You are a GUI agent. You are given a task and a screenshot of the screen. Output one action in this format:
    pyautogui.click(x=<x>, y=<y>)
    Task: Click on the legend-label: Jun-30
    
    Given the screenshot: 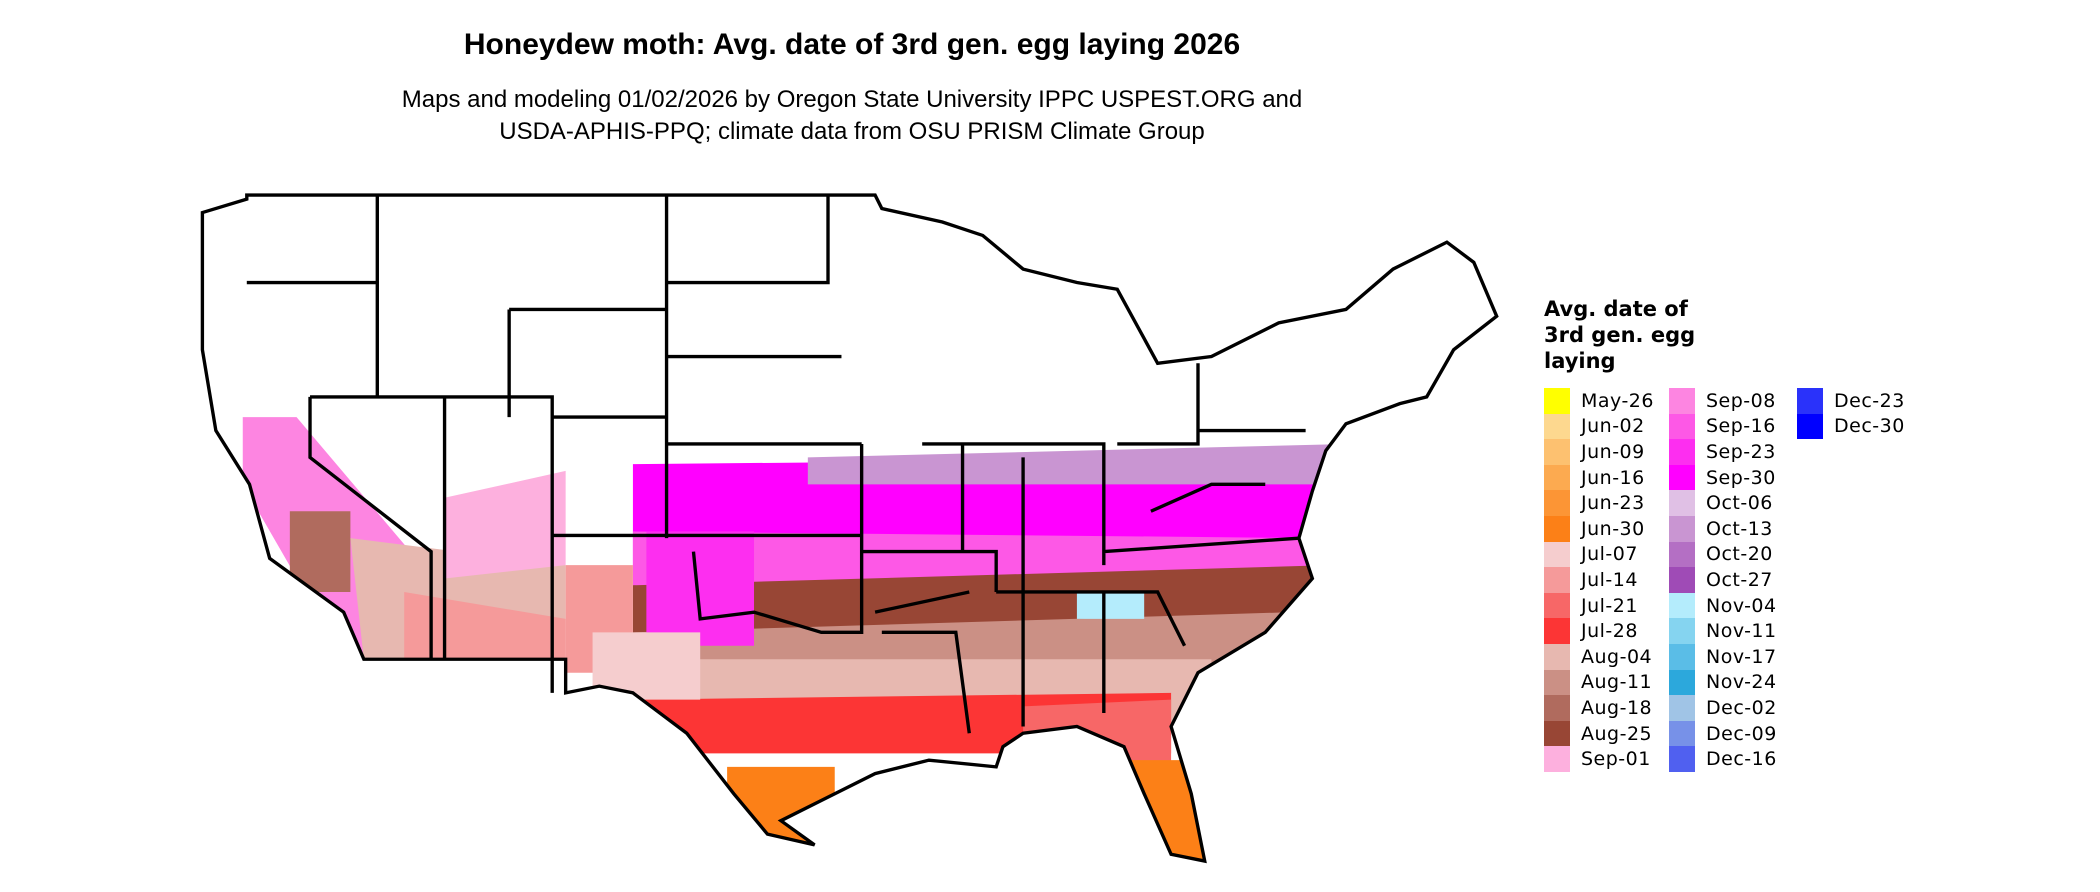 What is the action you would take?
    pyautogui.click(x=1613, y=528)
    